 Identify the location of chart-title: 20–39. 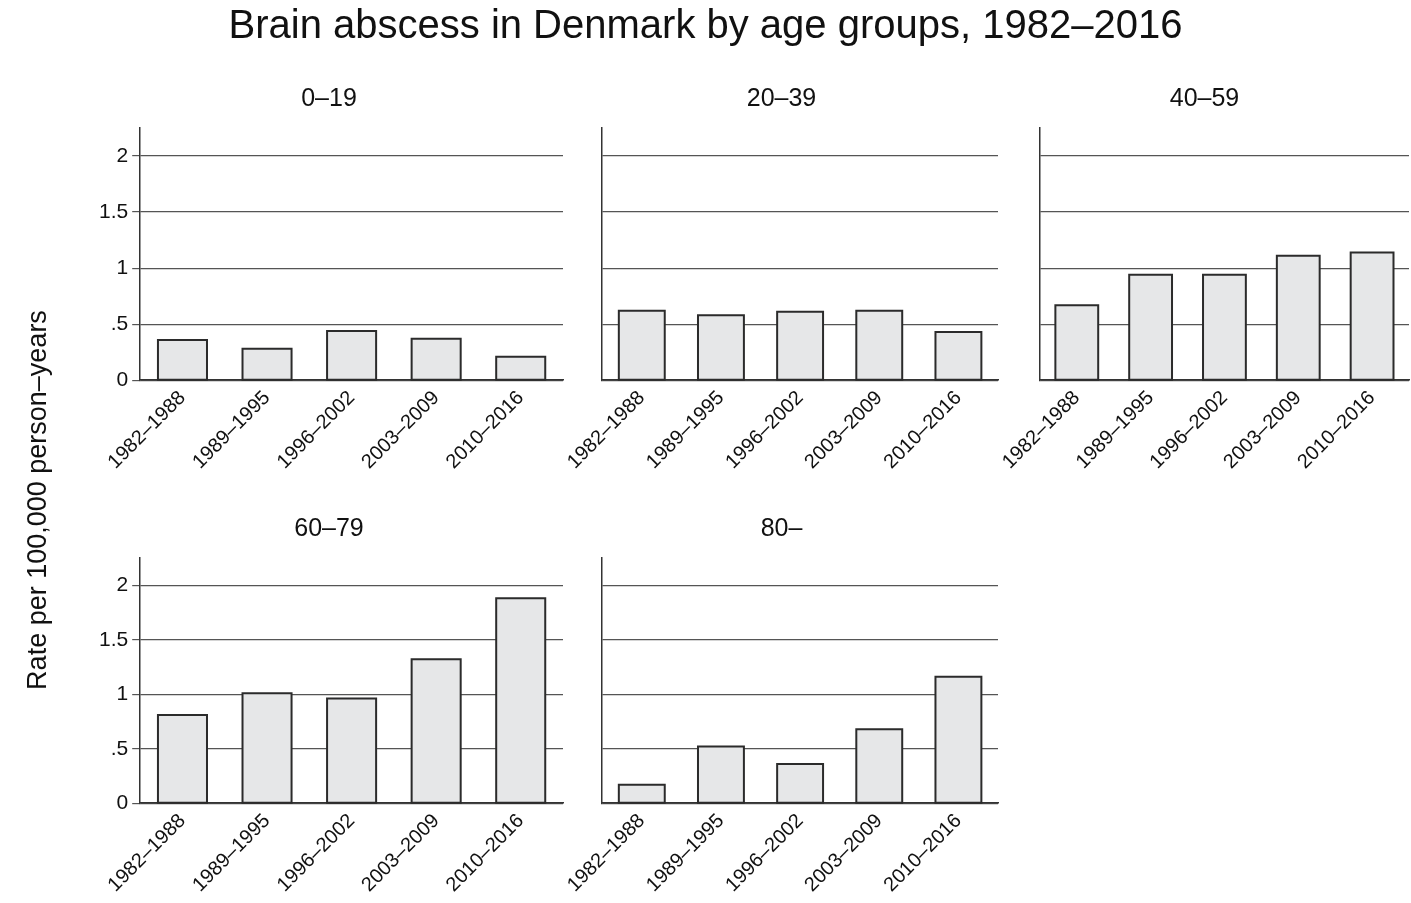
(781, 96).